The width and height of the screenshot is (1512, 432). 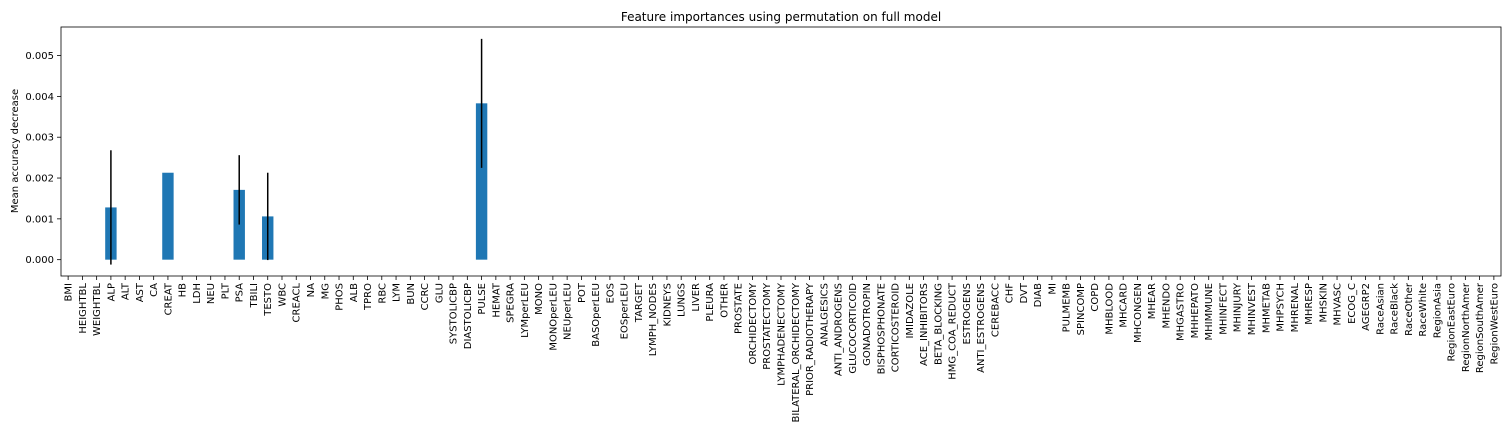 What do you see at coordinates (268, 300) in the screenshot?
I see `x-tick-label: TESTO` at bounding box center [268, 300].